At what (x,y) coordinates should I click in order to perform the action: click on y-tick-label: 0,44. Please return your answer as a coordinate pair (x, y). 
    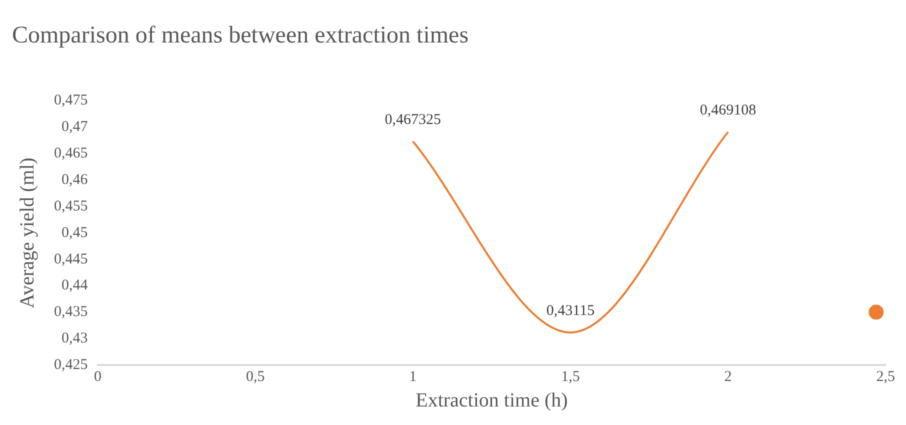
    Looking at the image, I should click on (75, 286).